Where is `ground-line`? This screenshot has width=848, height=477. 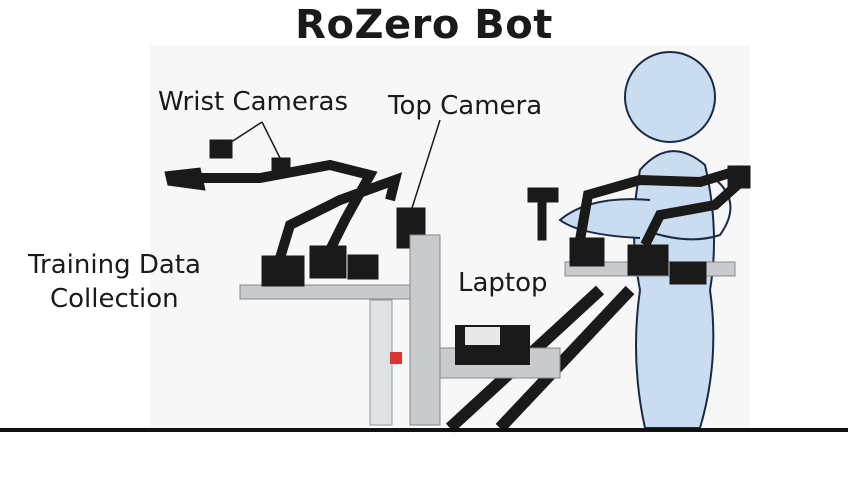 ground-line is located at coordinates (424, 430).